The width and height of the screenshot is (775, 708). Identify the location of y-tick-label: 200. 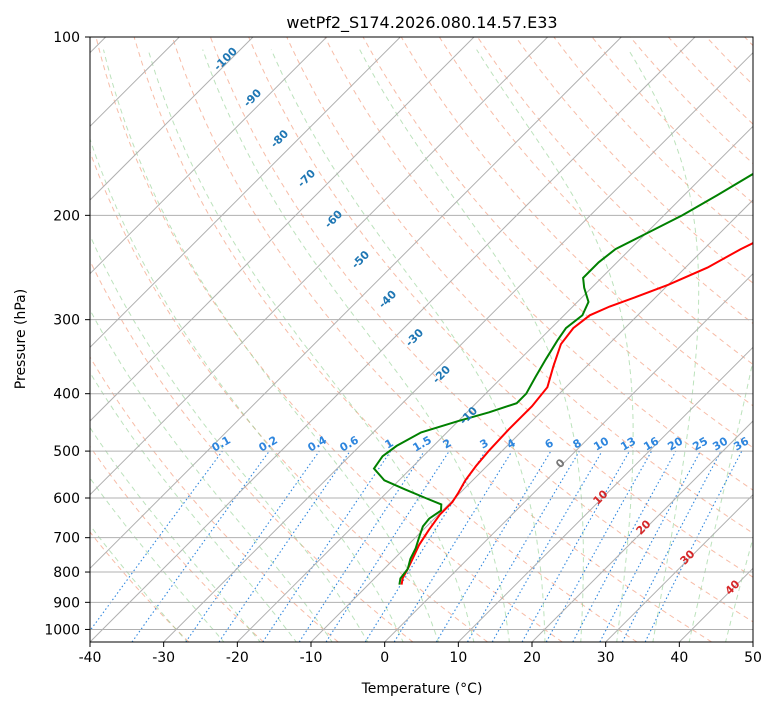
(66, 216).